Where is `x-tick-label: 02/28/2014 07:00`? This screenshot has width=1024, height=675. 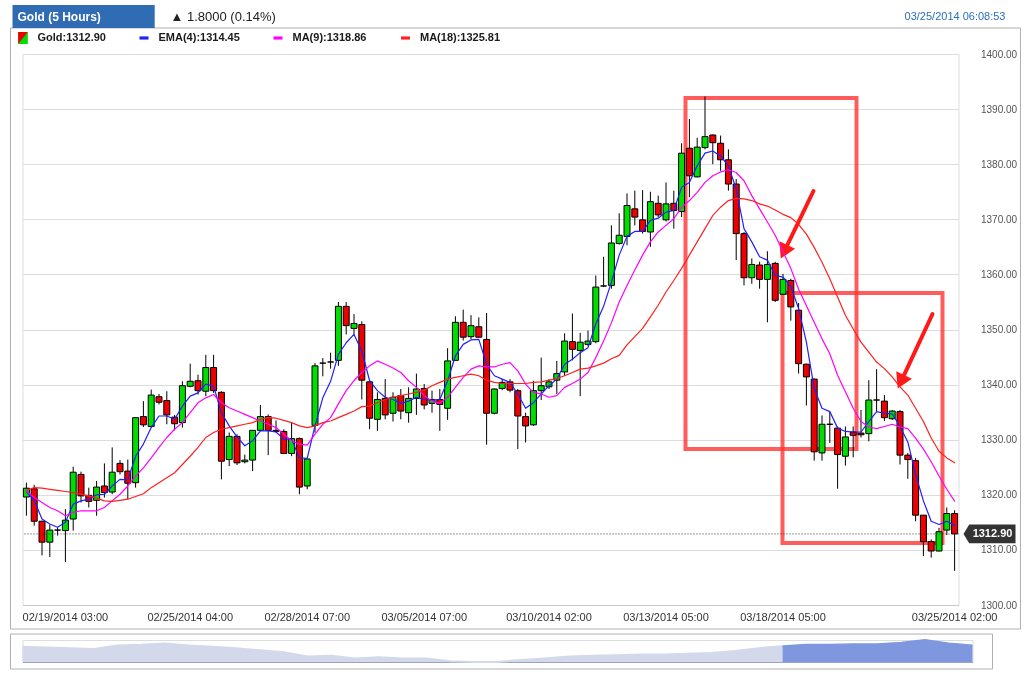
x-tick-label: 02/28/2014 07:00 is located at coordinates (307, 616).